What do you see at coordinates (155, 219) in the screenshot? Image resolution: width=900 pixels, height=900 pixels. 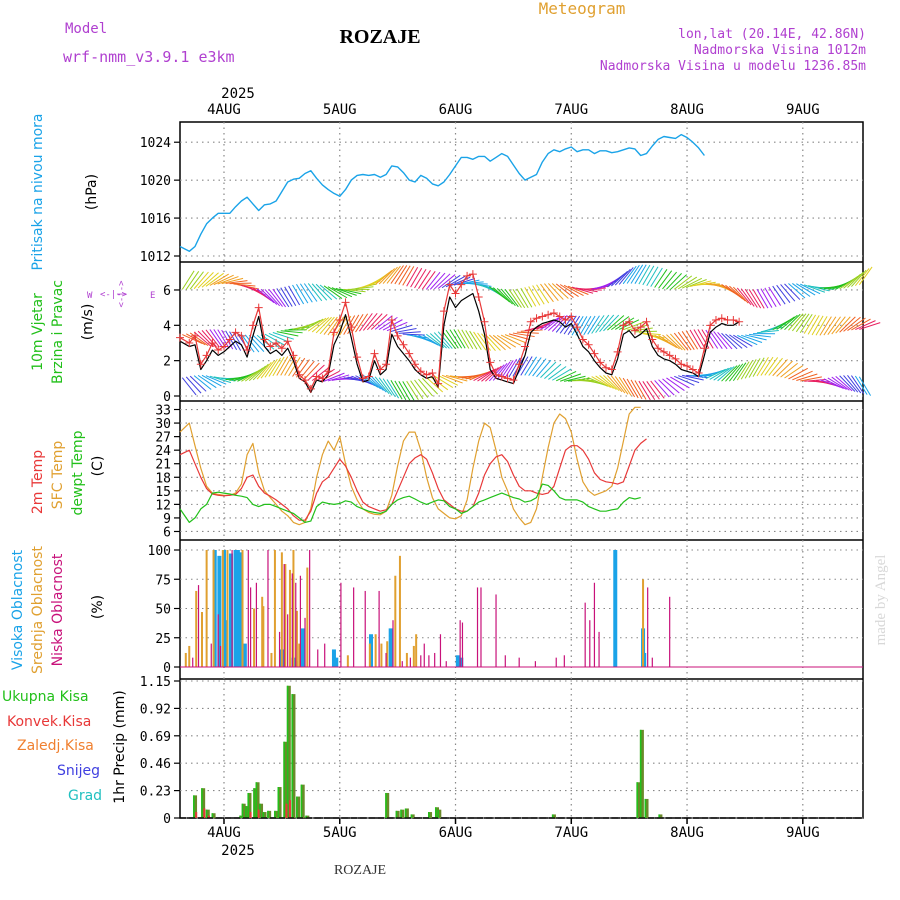 I see `y-tick-label: 1016` at bounding box center [155, 219].